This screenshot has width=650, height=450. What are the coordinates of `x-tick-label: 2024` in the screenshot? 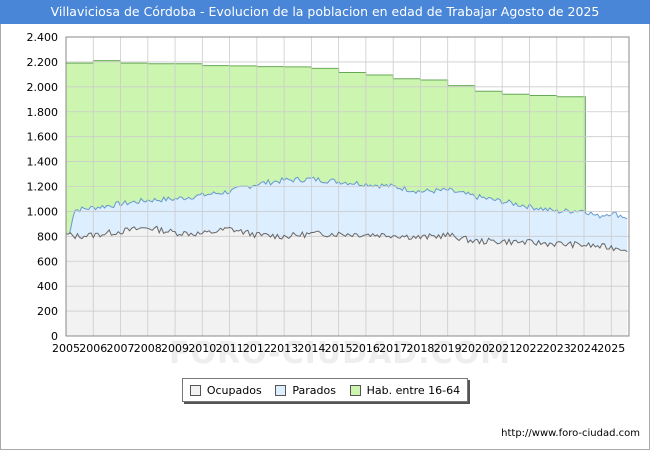 It's located at (584, 348).